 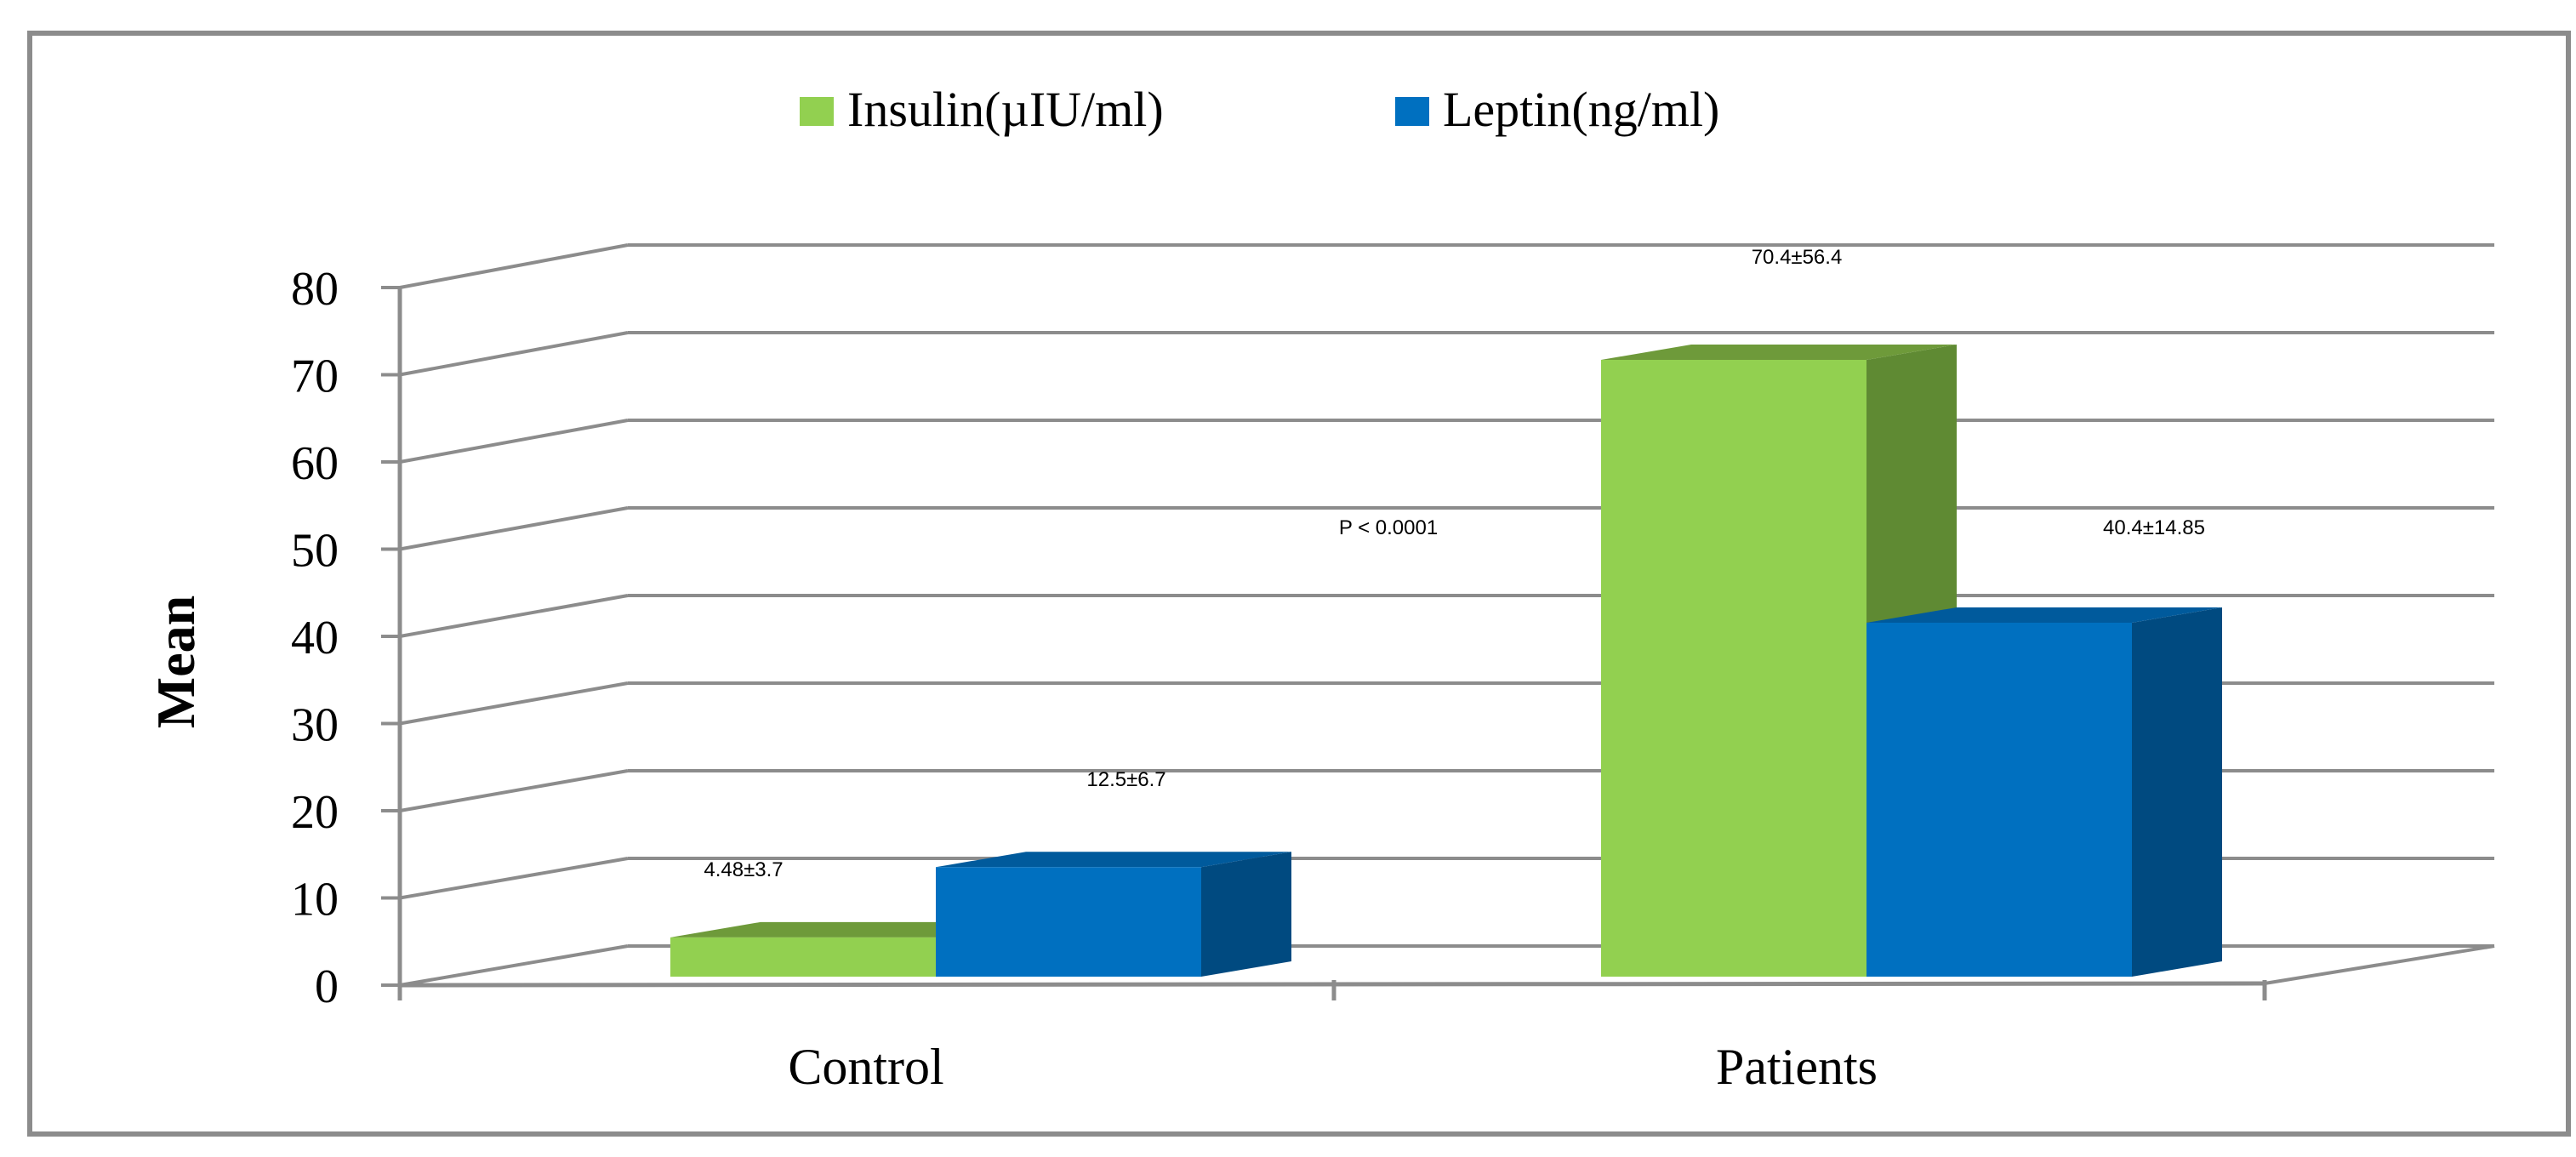 I want to click on y-axis-label: Mean, so click(x=176, y=662).